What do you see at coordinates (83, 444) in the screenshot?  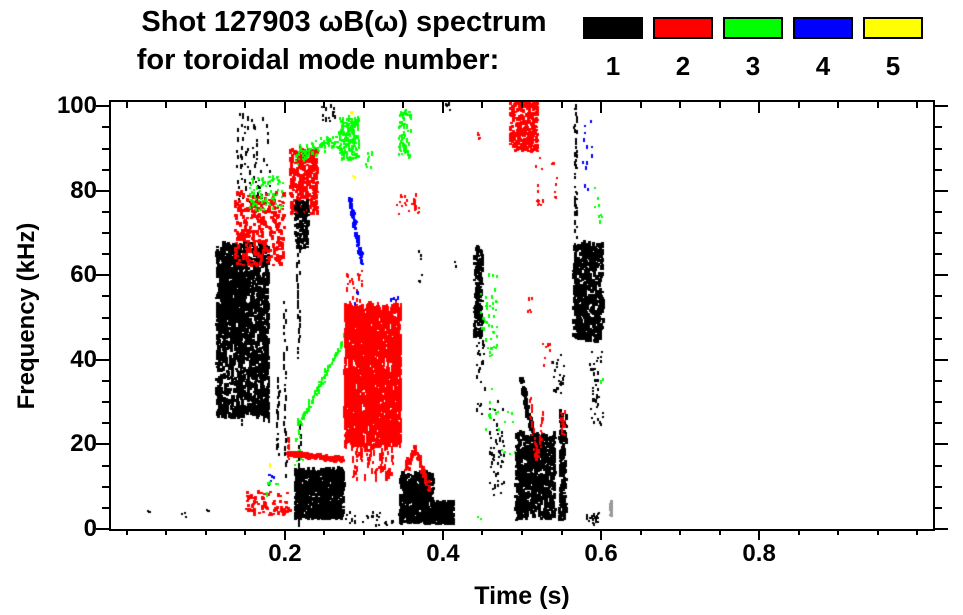 I see `y-tick-label: 20` at bounding box center [83, 444].